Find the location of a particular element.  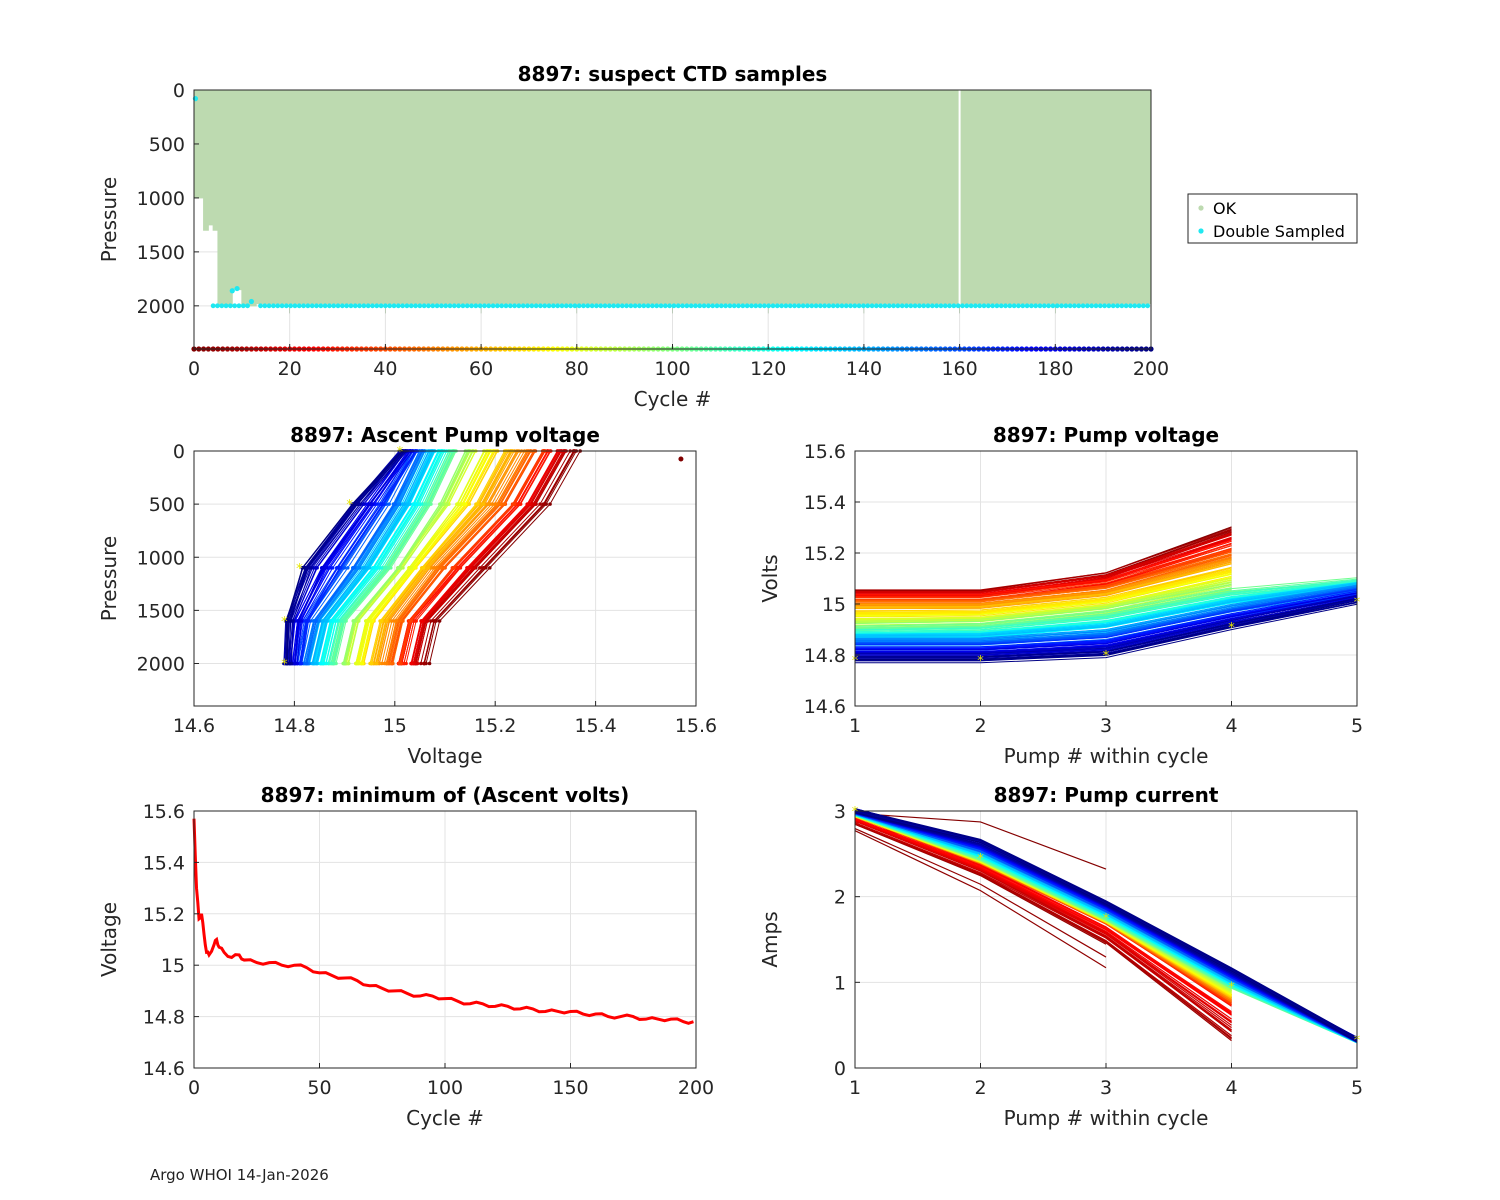

ascent-ytick-label: 500 is located at coordinates (167, 505).